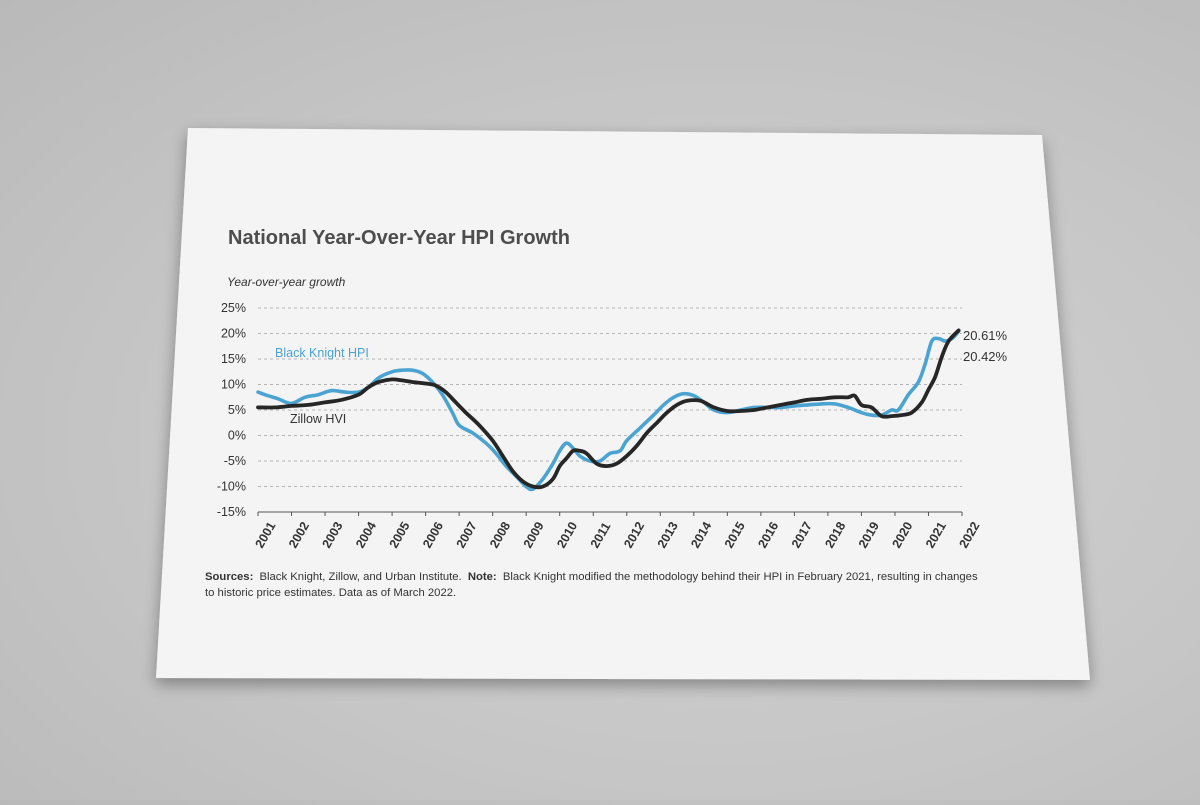 The height and width of the screenshot is (805, 1200). I want to click on y-axis-ticks: 25% 20% 15% 10% 5% 0% -5% -10% -15%, so click(231, 410).